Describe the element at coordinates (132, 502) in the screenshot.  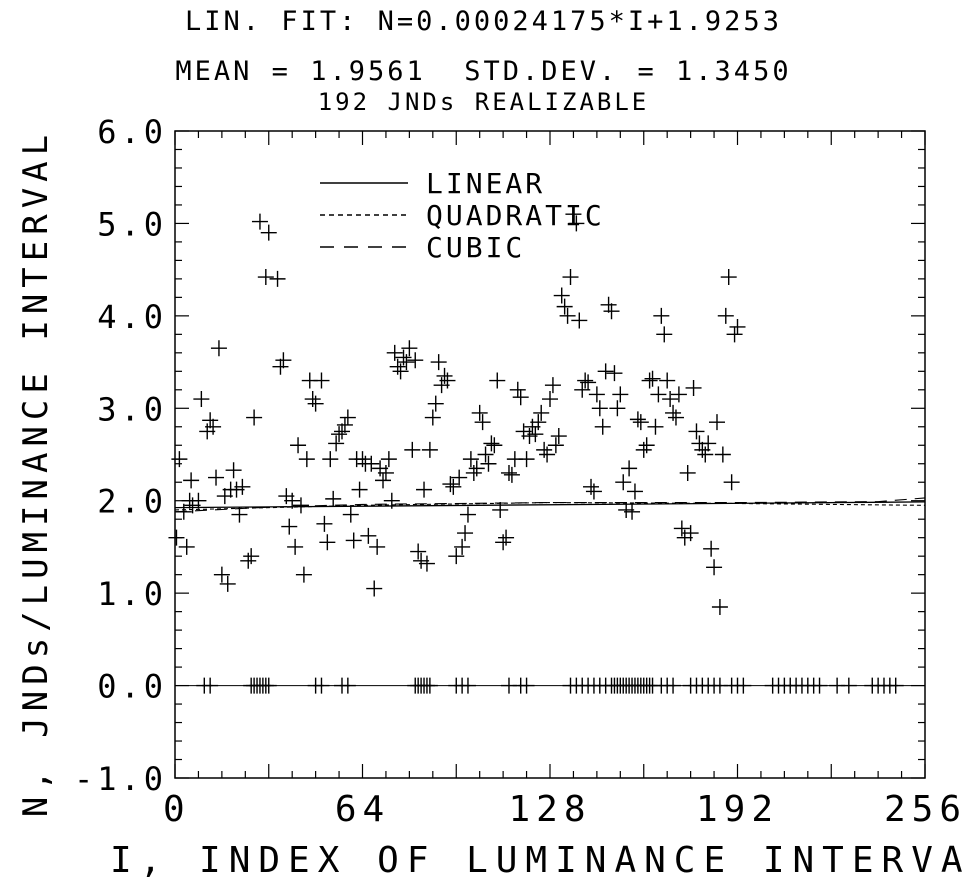
I see `y-tick-label: 2.0` at that location.